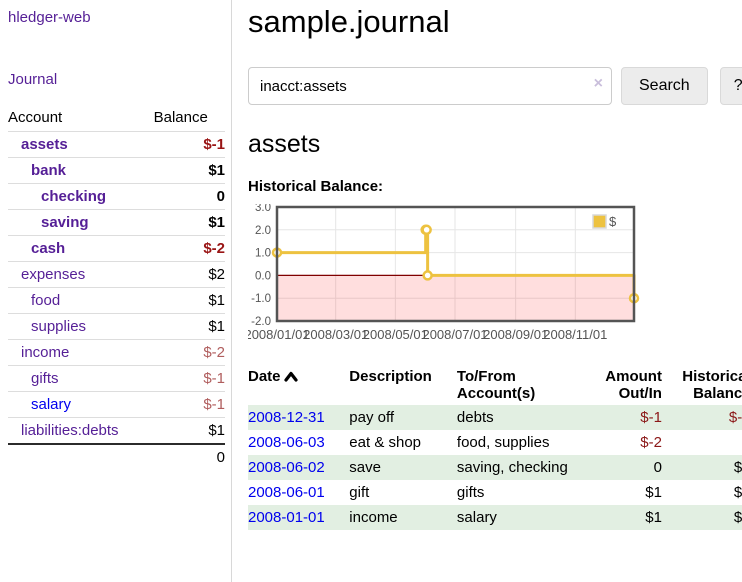  I want to click on account-link-saving: saving, so click(65, 222).